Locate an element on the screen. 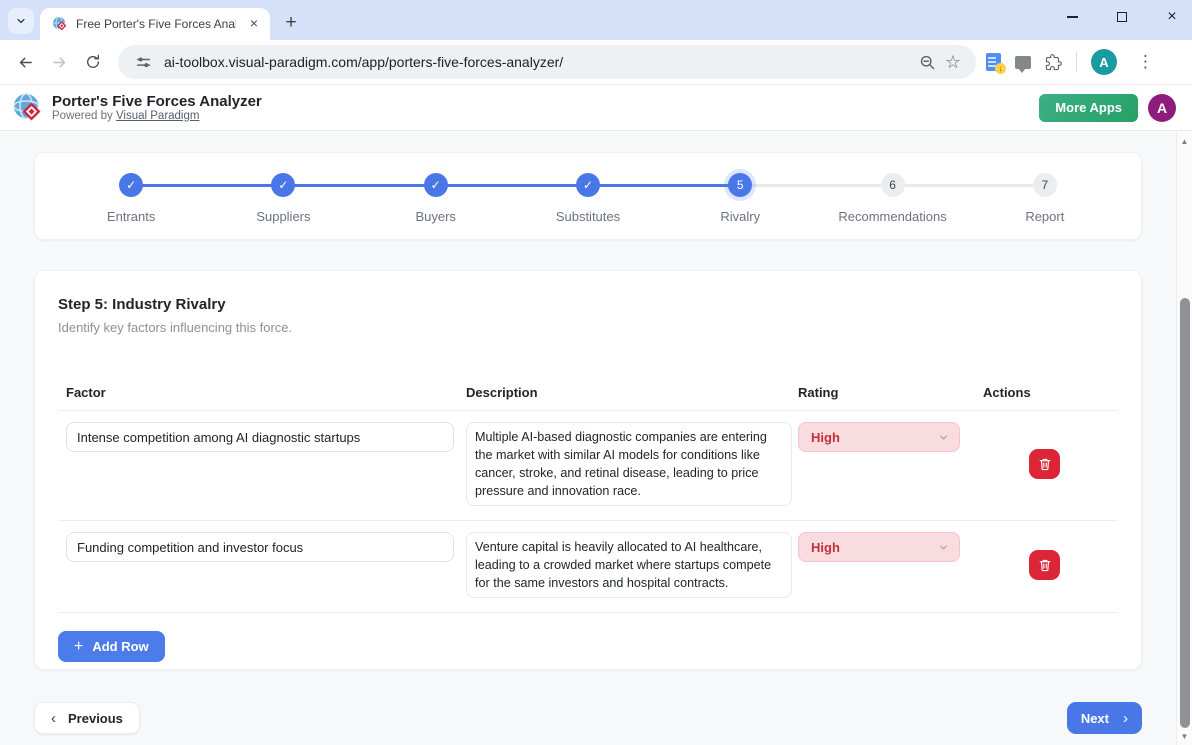  window-close-button: × is located at coordinates (1172, 16).